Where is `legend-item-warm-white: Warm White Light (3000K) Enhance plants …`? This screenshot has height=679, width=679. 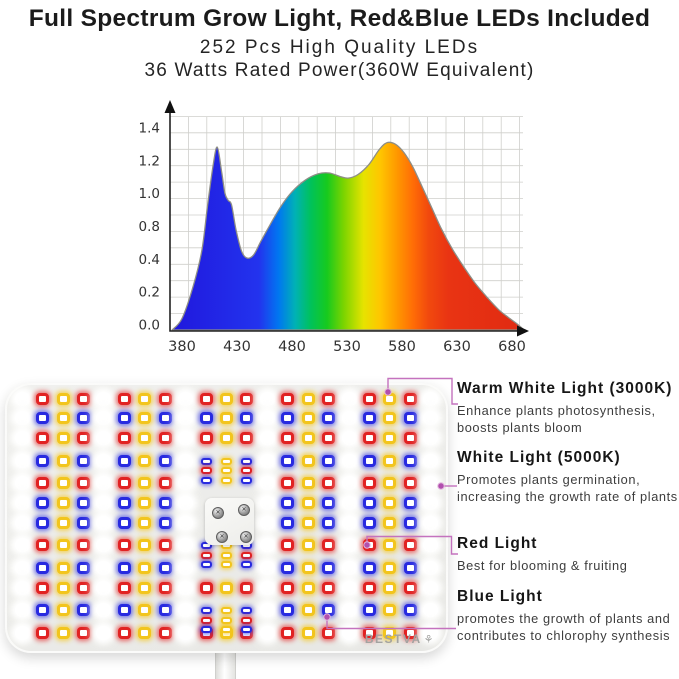 legend-item-warm-white: Warm White Light (3000K) Enhance plants … is located at coordinates (568, 407).